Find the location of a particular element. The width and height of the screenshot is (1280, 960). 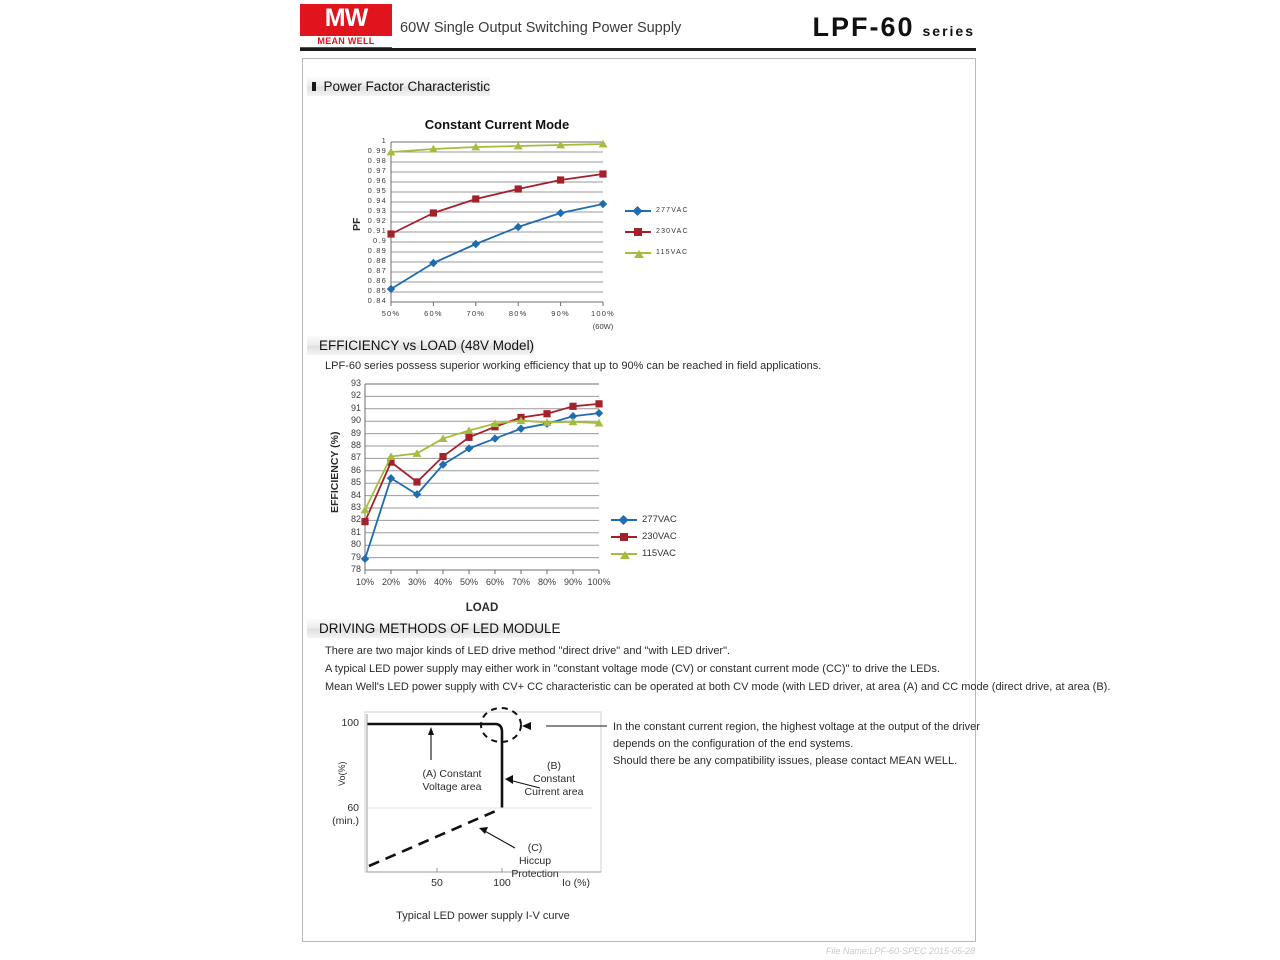

x-axis-tick-label: 40% is located at coordinates (442, 582).